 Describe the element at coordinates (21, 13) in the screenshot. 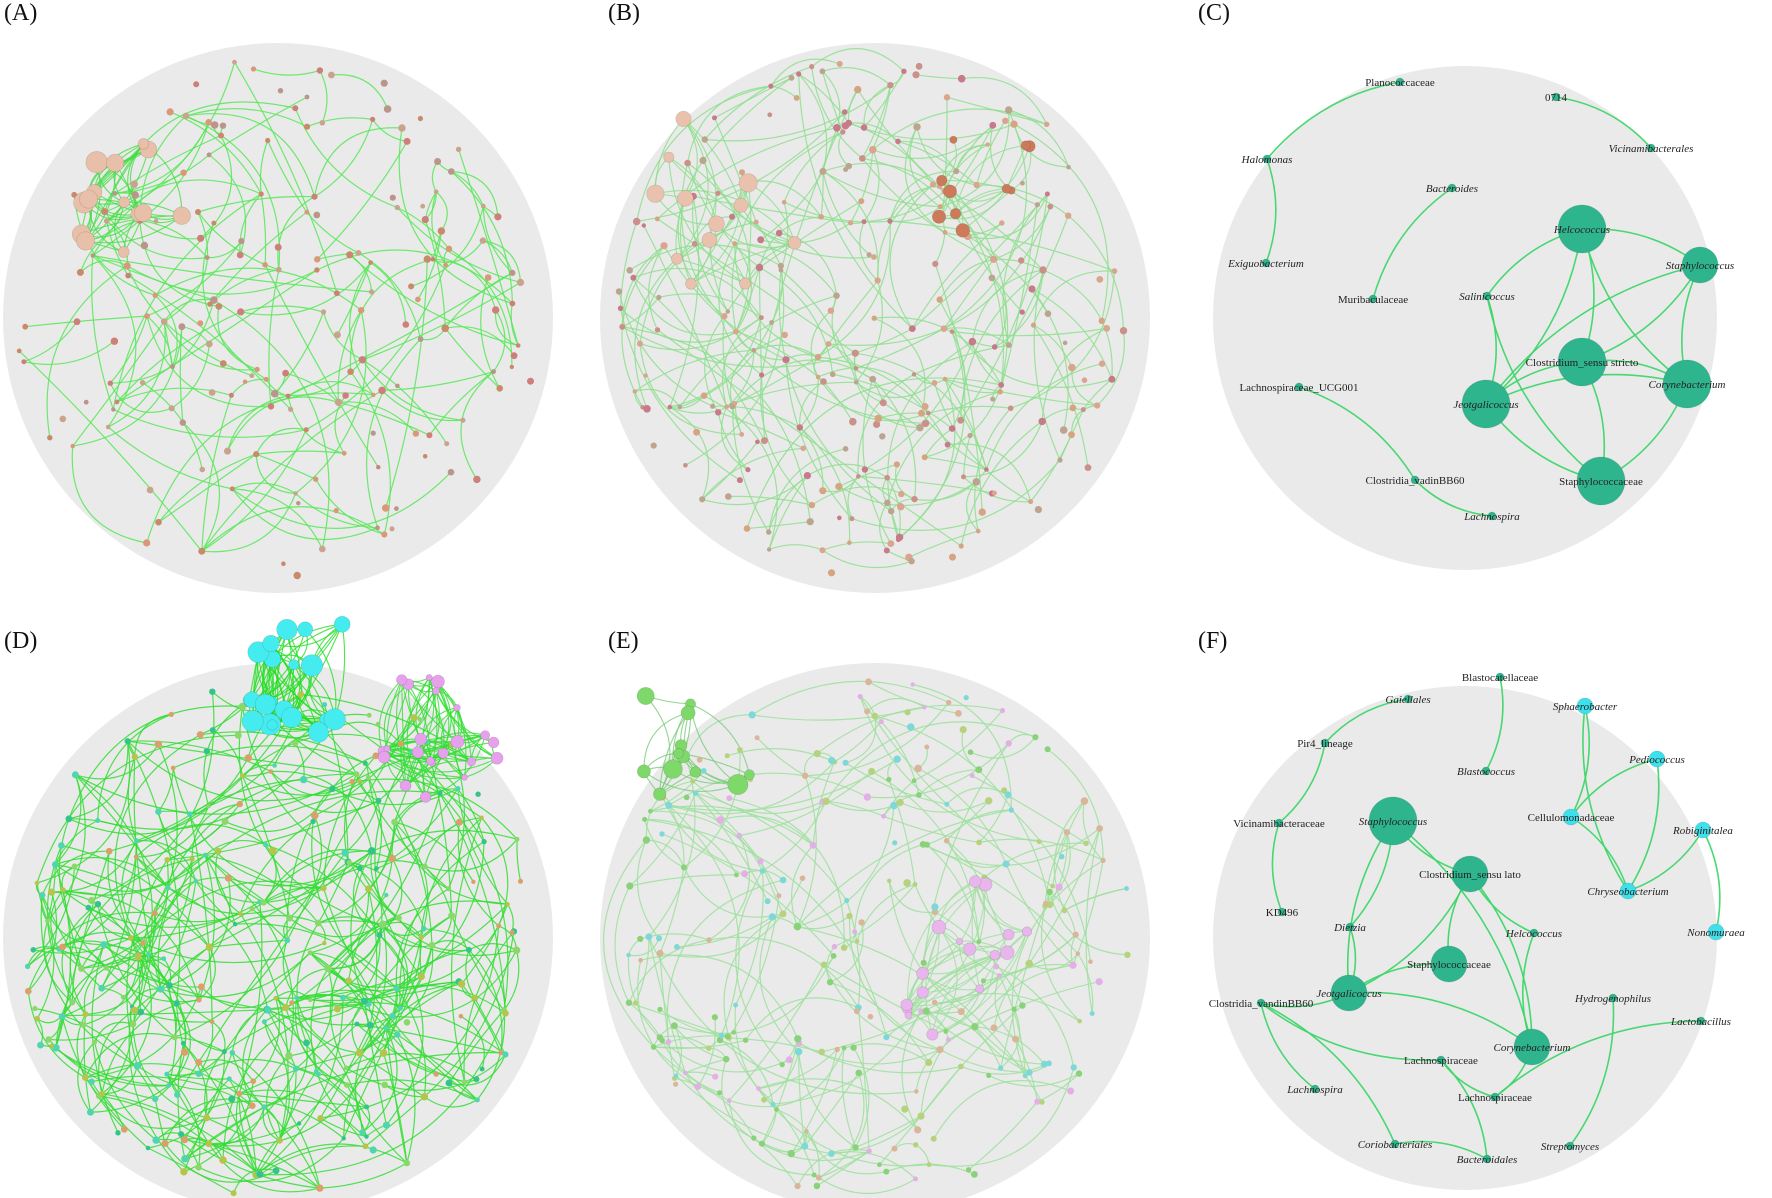

I see `panel-label-a: (A)` at that location.